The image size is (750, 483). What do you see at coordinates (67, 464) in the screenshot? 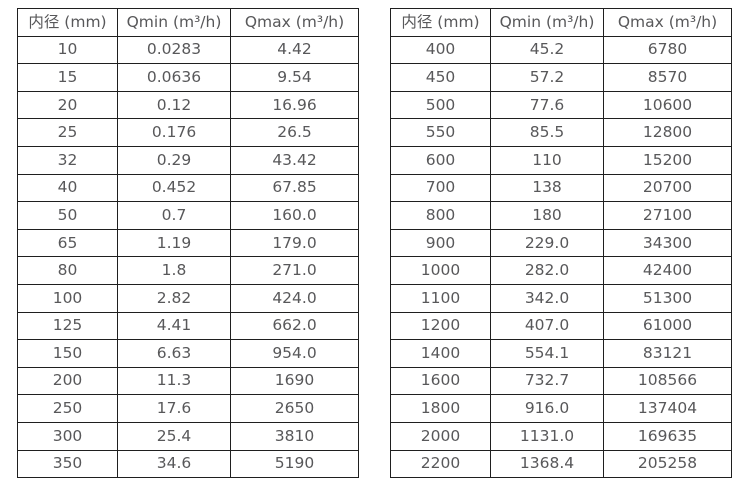
I see `cell-diameter: 350` at bounding box center [67, 464].